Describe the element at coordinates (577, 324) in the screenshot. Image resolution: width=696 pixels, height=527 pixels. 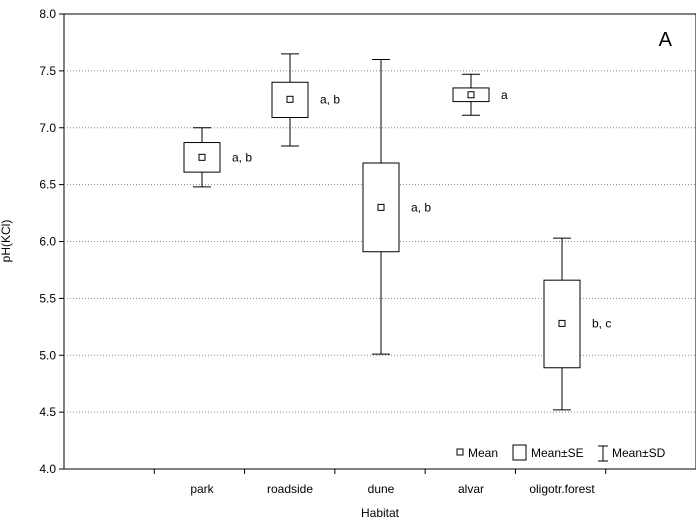
I see `box-oligotr-forest: b, c` at that location.